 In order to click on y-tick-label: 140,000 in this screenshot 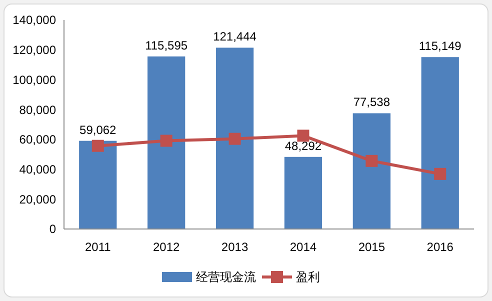, I will do `click(34, 20)`.